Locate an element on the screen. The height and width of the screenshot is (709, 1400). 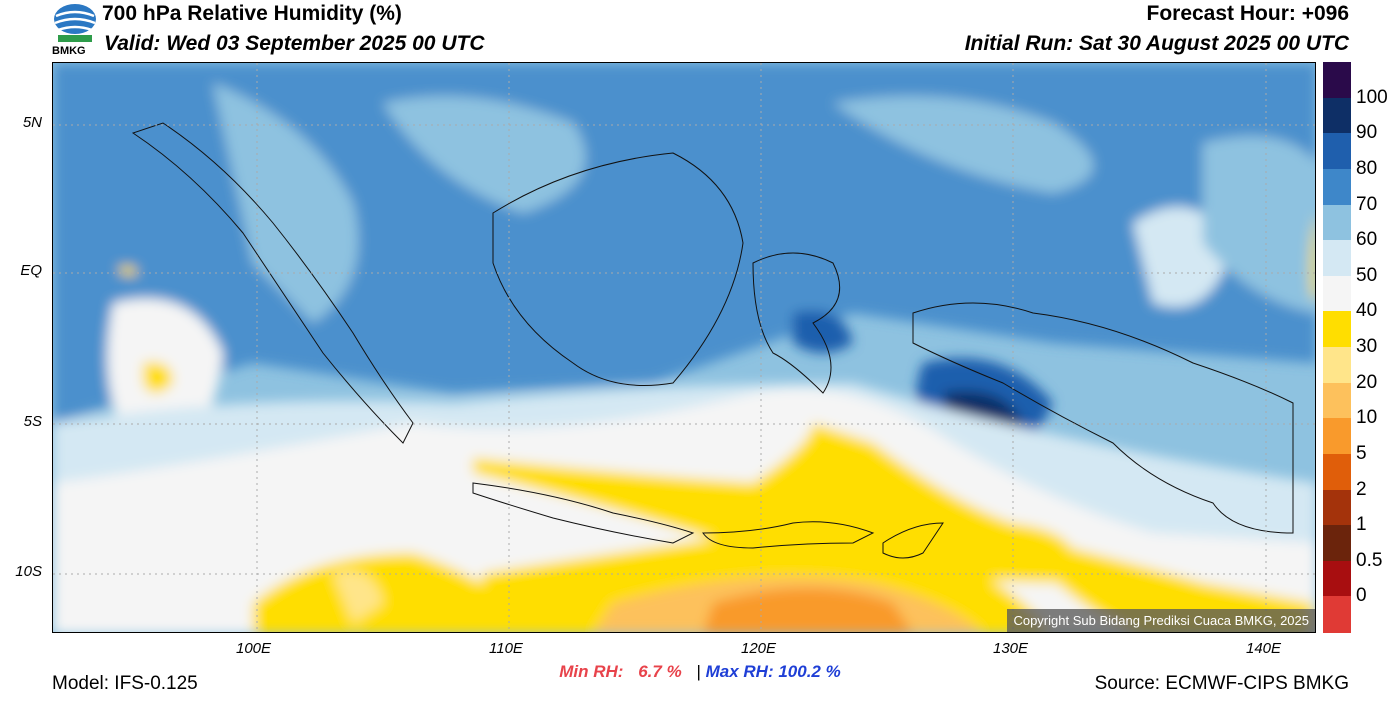
max-rh-value: 100.2 % is located at coordinates (809, 671).